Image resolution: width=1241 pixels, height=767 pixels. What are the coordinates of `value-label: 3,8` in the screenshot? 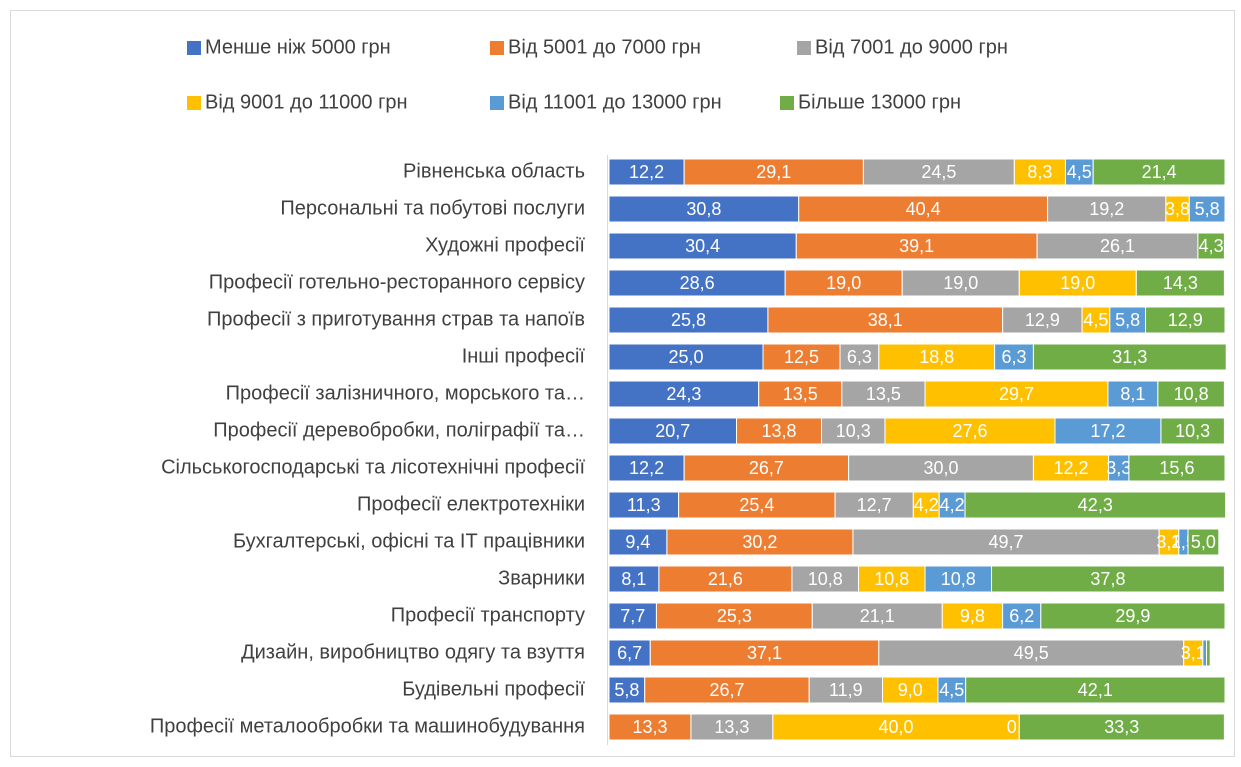 It's located at (1177, 209).